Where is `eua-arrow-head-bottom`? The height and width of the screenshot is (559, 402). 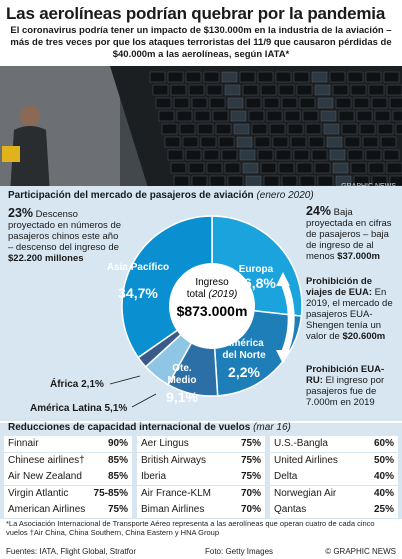 eua-arrow-head-bottom is located at coordinates (283, 357).